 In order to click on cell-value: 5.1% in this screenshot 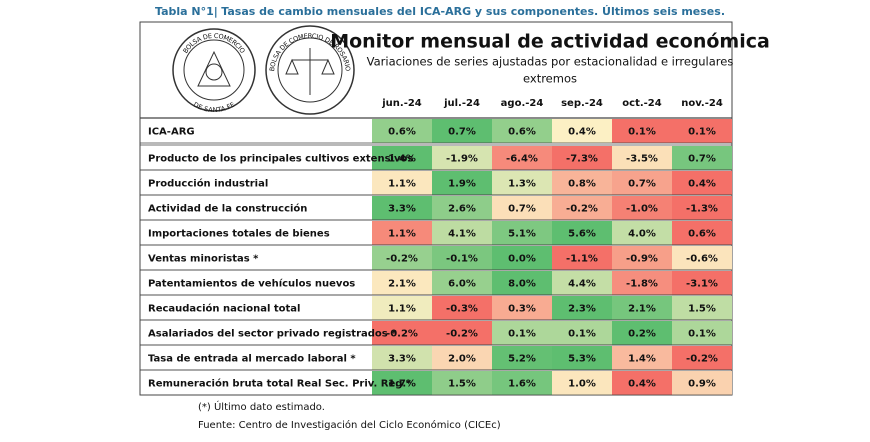, I will do `click(522, 234)`.